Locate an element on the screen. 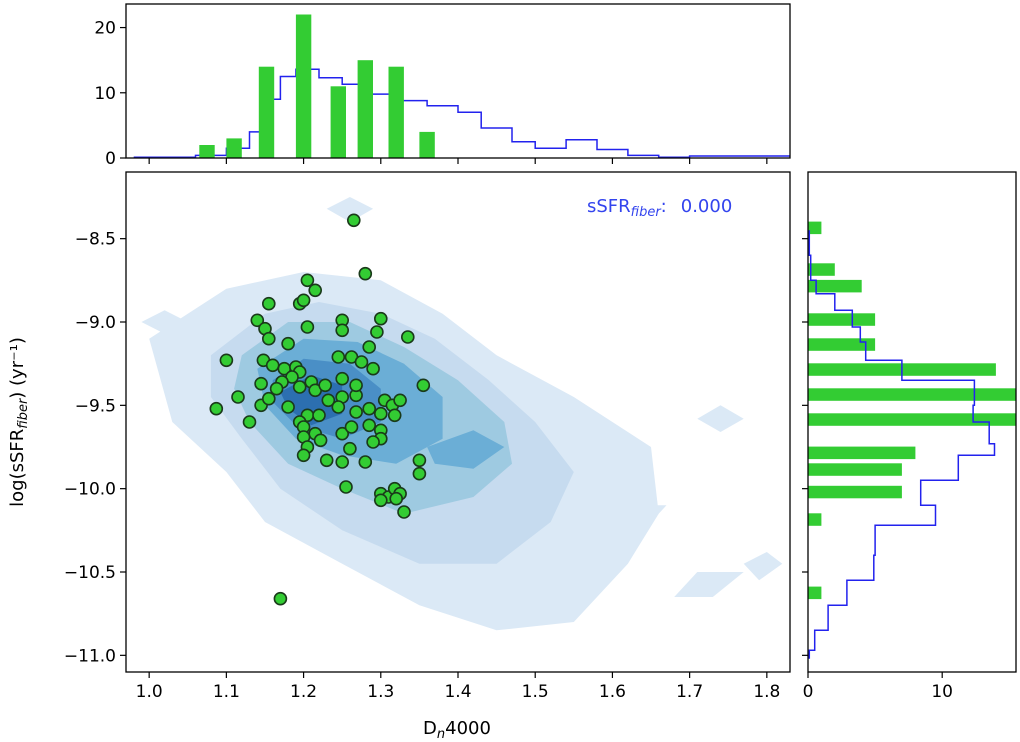 The height and width of the screenshot is (742, 1020). top-hist-y-tick-label: 20 is located at coordinates (105, 29).